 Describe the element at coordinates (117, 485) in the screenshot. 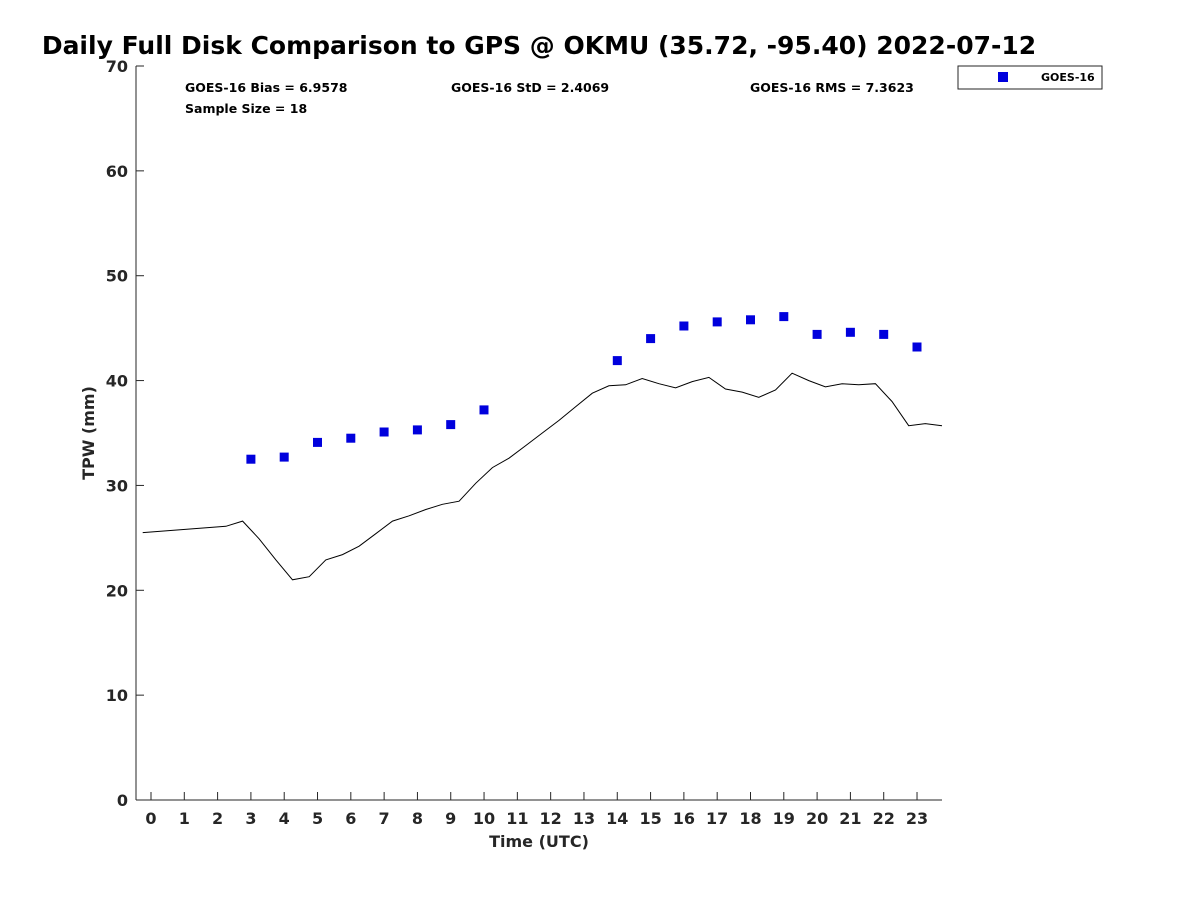

I see `y-tick-label: 30` at that location.